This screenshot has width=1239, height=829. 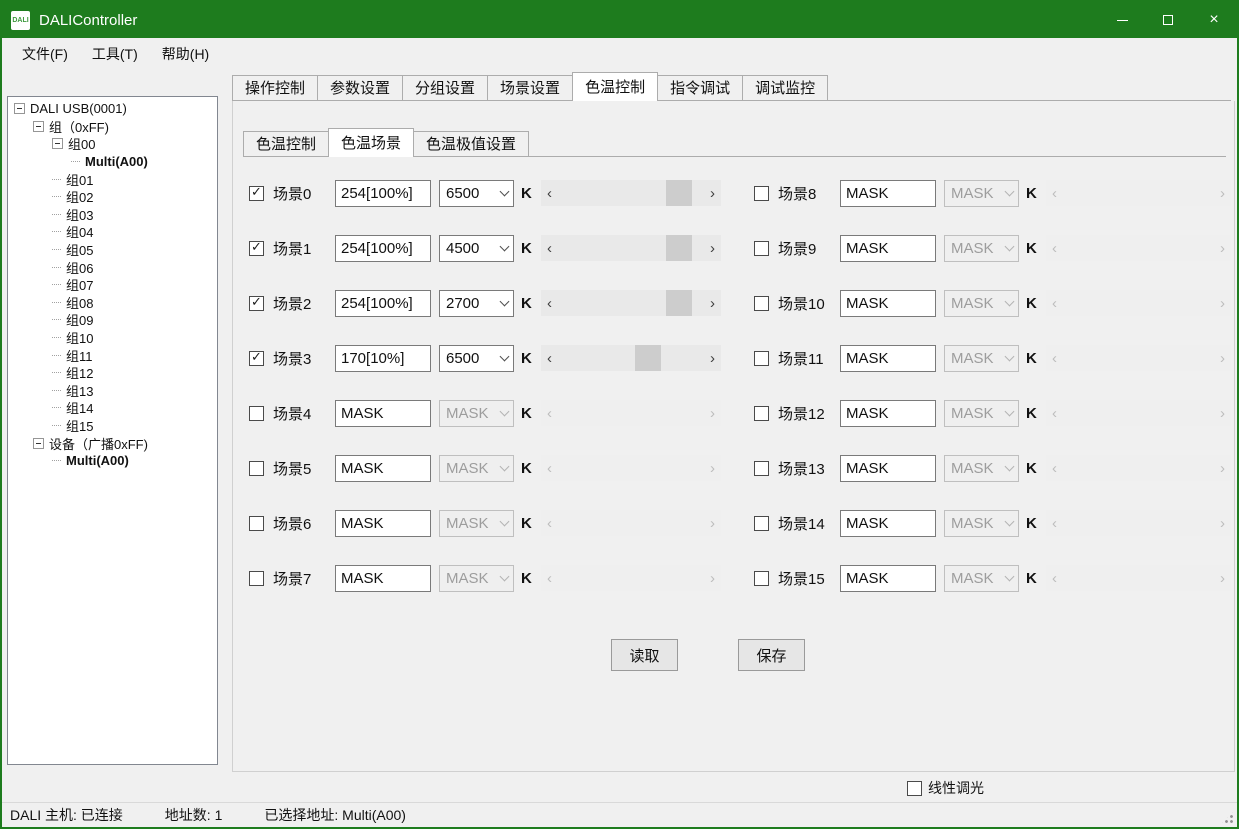 What do you see at coordinates (530, 87) in the screenshot?
I see `tab-场景设置: 场景设置` at bounding box center [530, 87].